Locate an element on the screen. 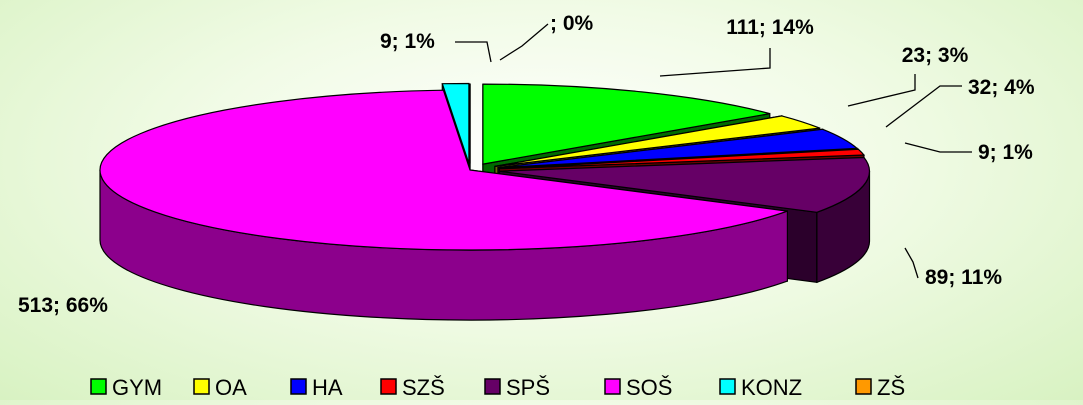 The height and width of the screenshot is (405, 1083). legend-item-ha: HA is located at coordinates (316, 387).